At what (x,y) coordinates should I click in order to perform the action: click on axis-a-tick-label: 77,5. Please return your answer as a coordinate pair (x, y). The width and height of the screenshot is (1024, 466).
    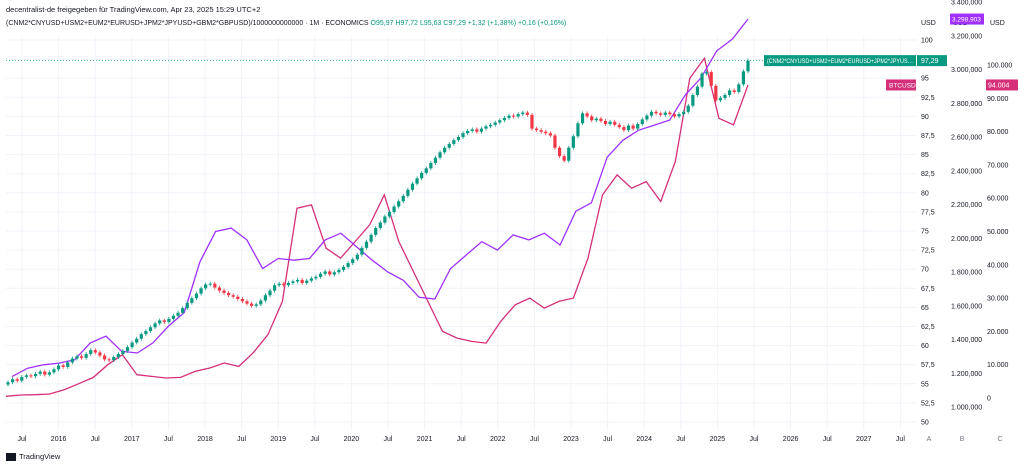
    Looking at the image, I should click on (928, 212).